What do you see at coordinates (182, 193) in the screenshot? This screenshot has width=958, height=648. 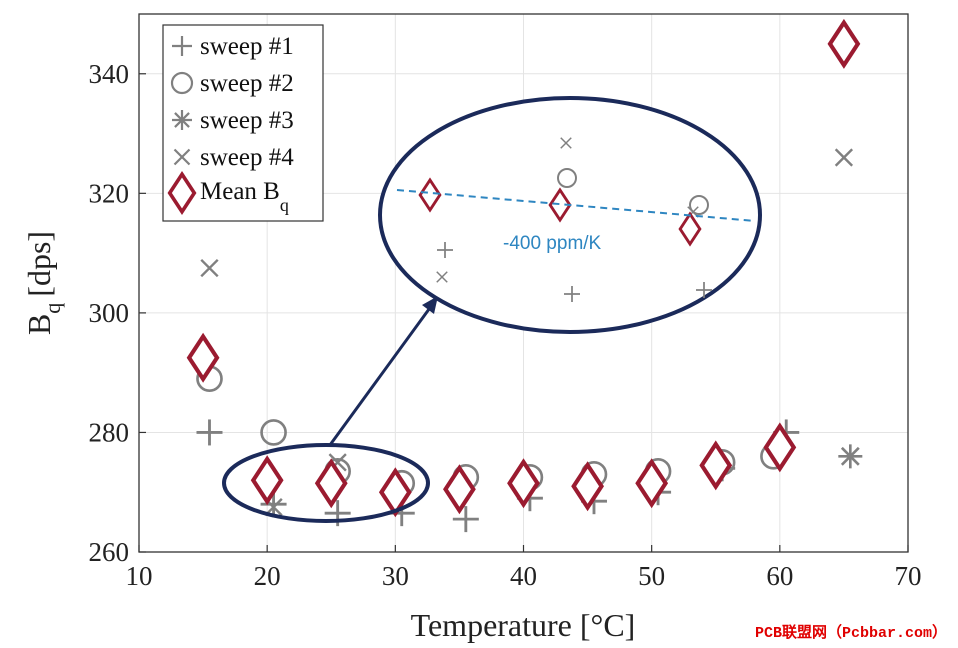 I see `legend-icon-diamond` at bounding box center [182, 193].